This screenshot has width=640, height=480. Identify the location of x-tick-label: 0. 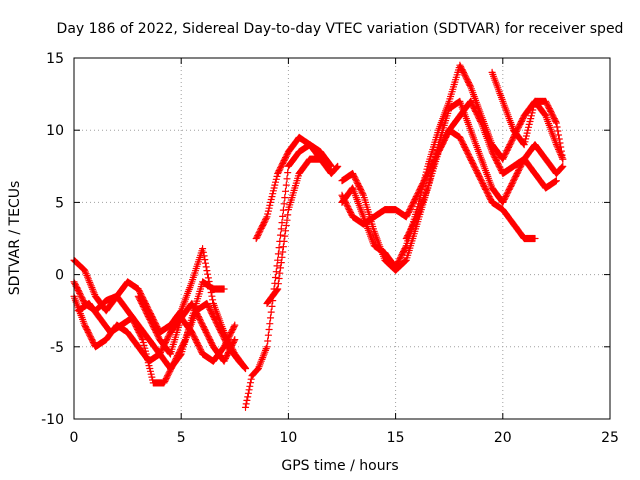
(74, 438).